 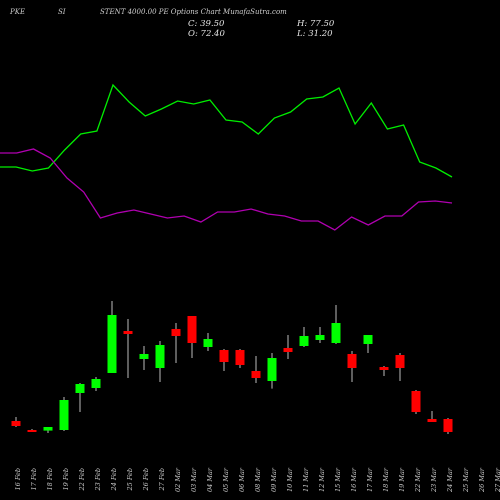 What do you see at coordinates (290, 479) in the screenshot?
I see `x-tick-label: 10 Mar` at bounding box center [290, 479].